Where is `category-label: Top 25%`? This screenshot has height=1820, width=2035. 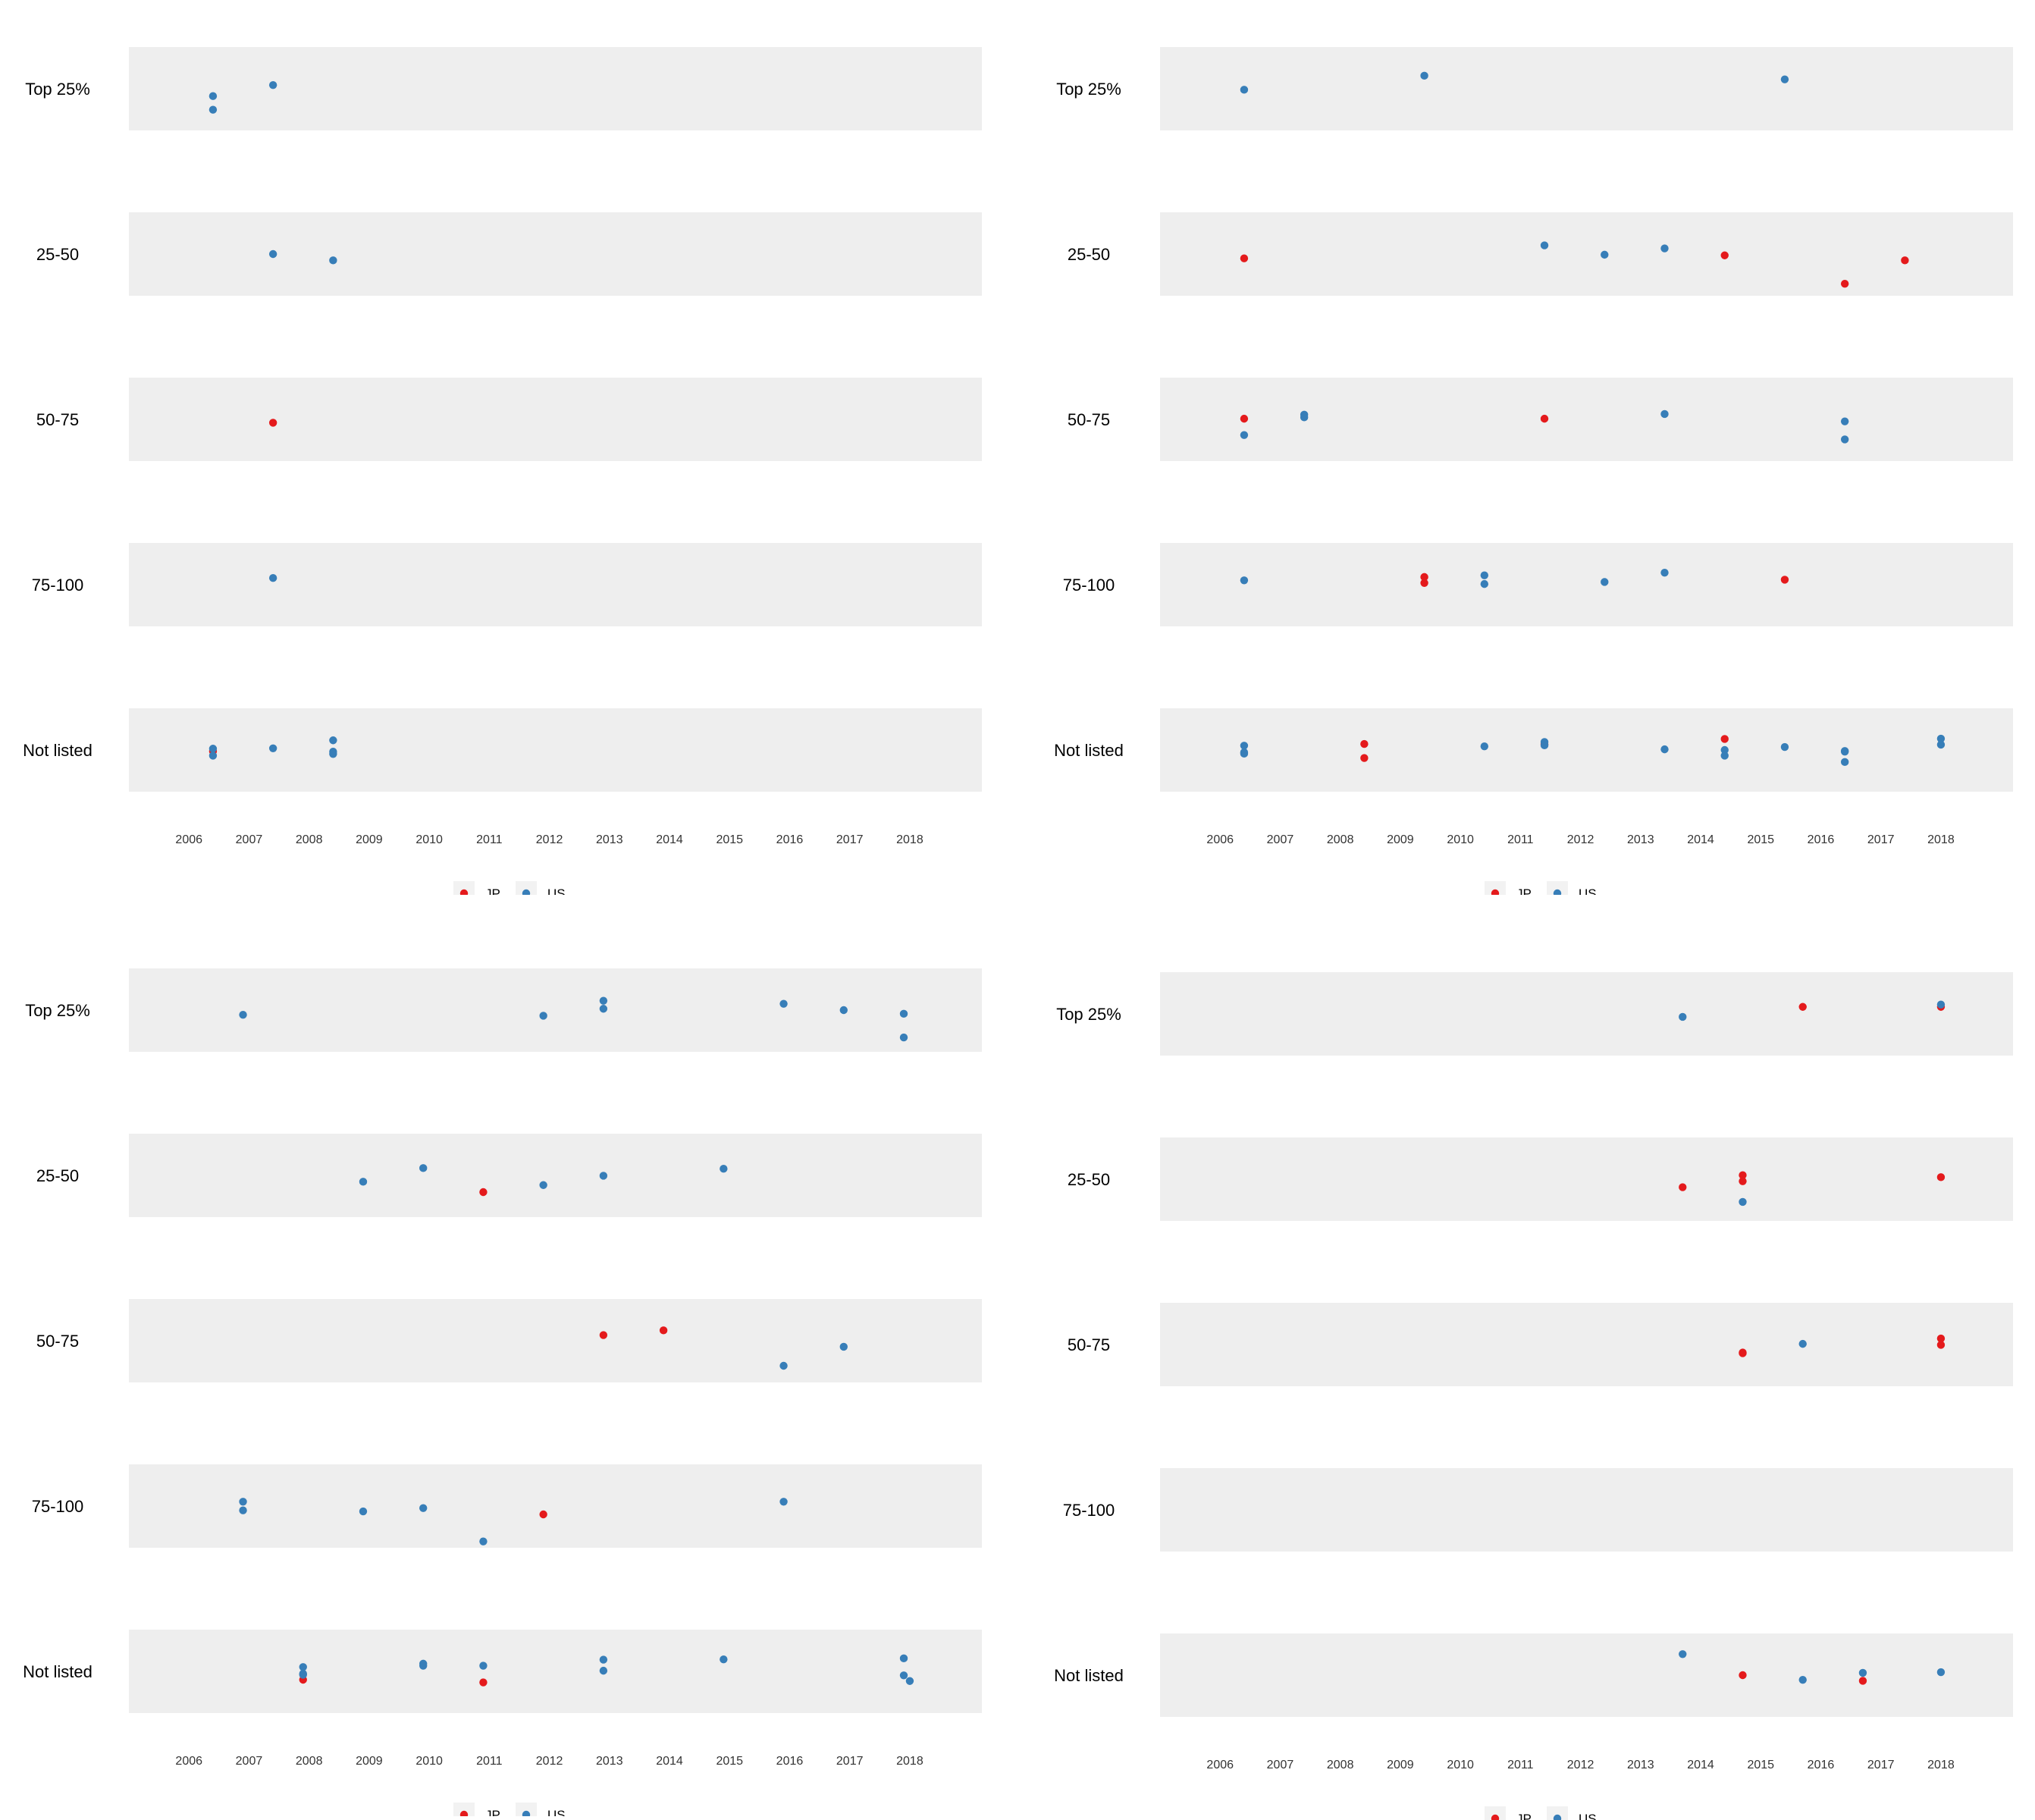
category-label: Top 25% is located at coordinates (1089, 1014).